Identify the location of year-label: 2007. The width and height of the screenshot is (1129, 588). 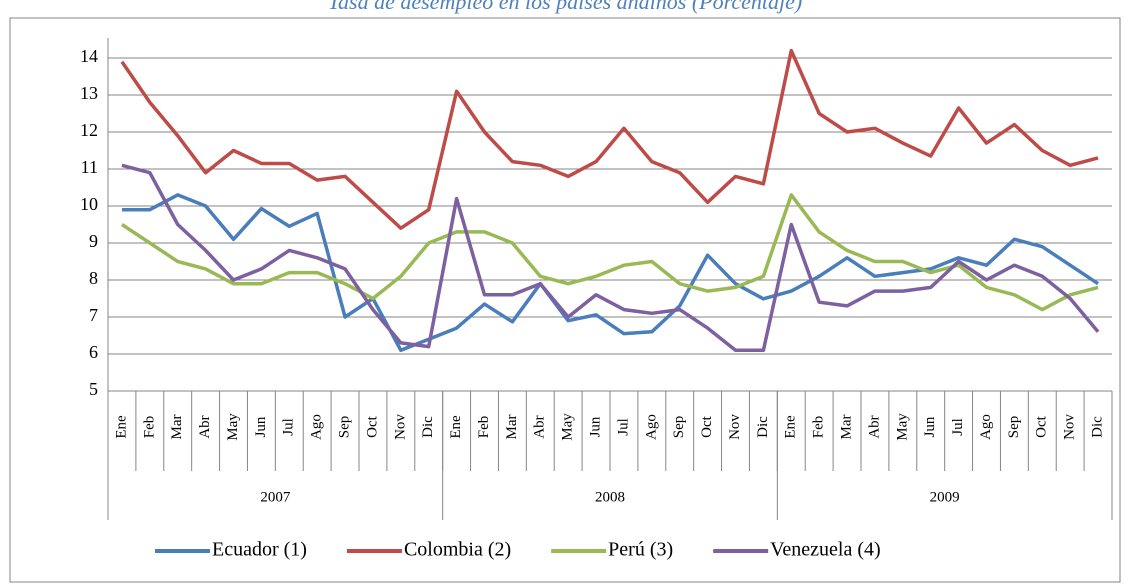
(275, 497).